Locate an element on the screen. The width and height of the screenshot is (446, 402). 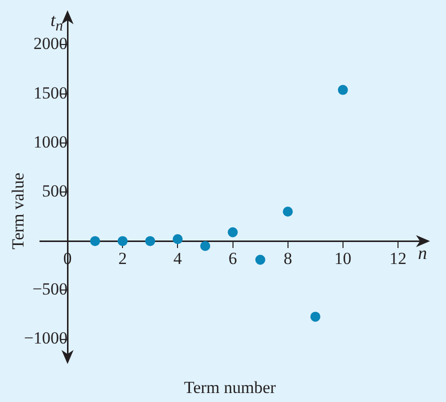
annotation: t$_{n}$ is located at coordinates (57, 23).